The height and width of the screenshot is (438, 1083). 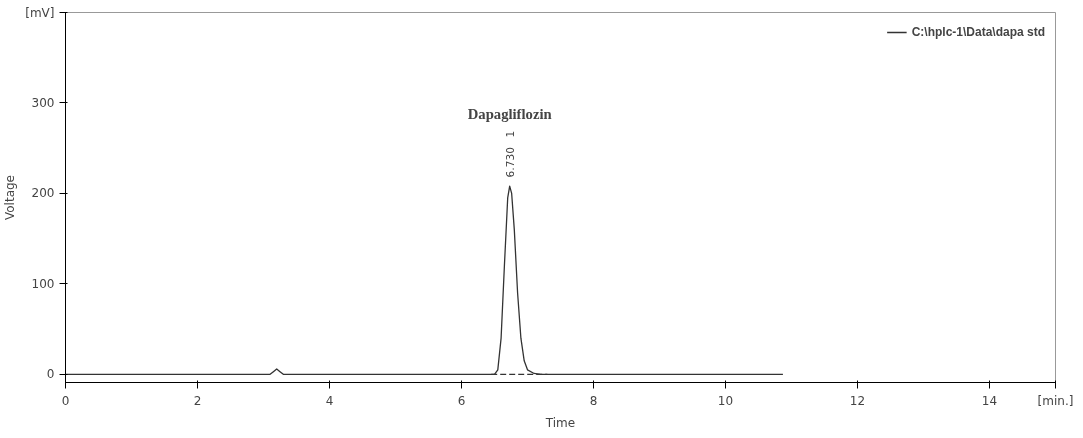 What do you see at coordinates (593, 400) in the screenshot?
I see `x-tick-label: 8` at bounding box center [593, 400].